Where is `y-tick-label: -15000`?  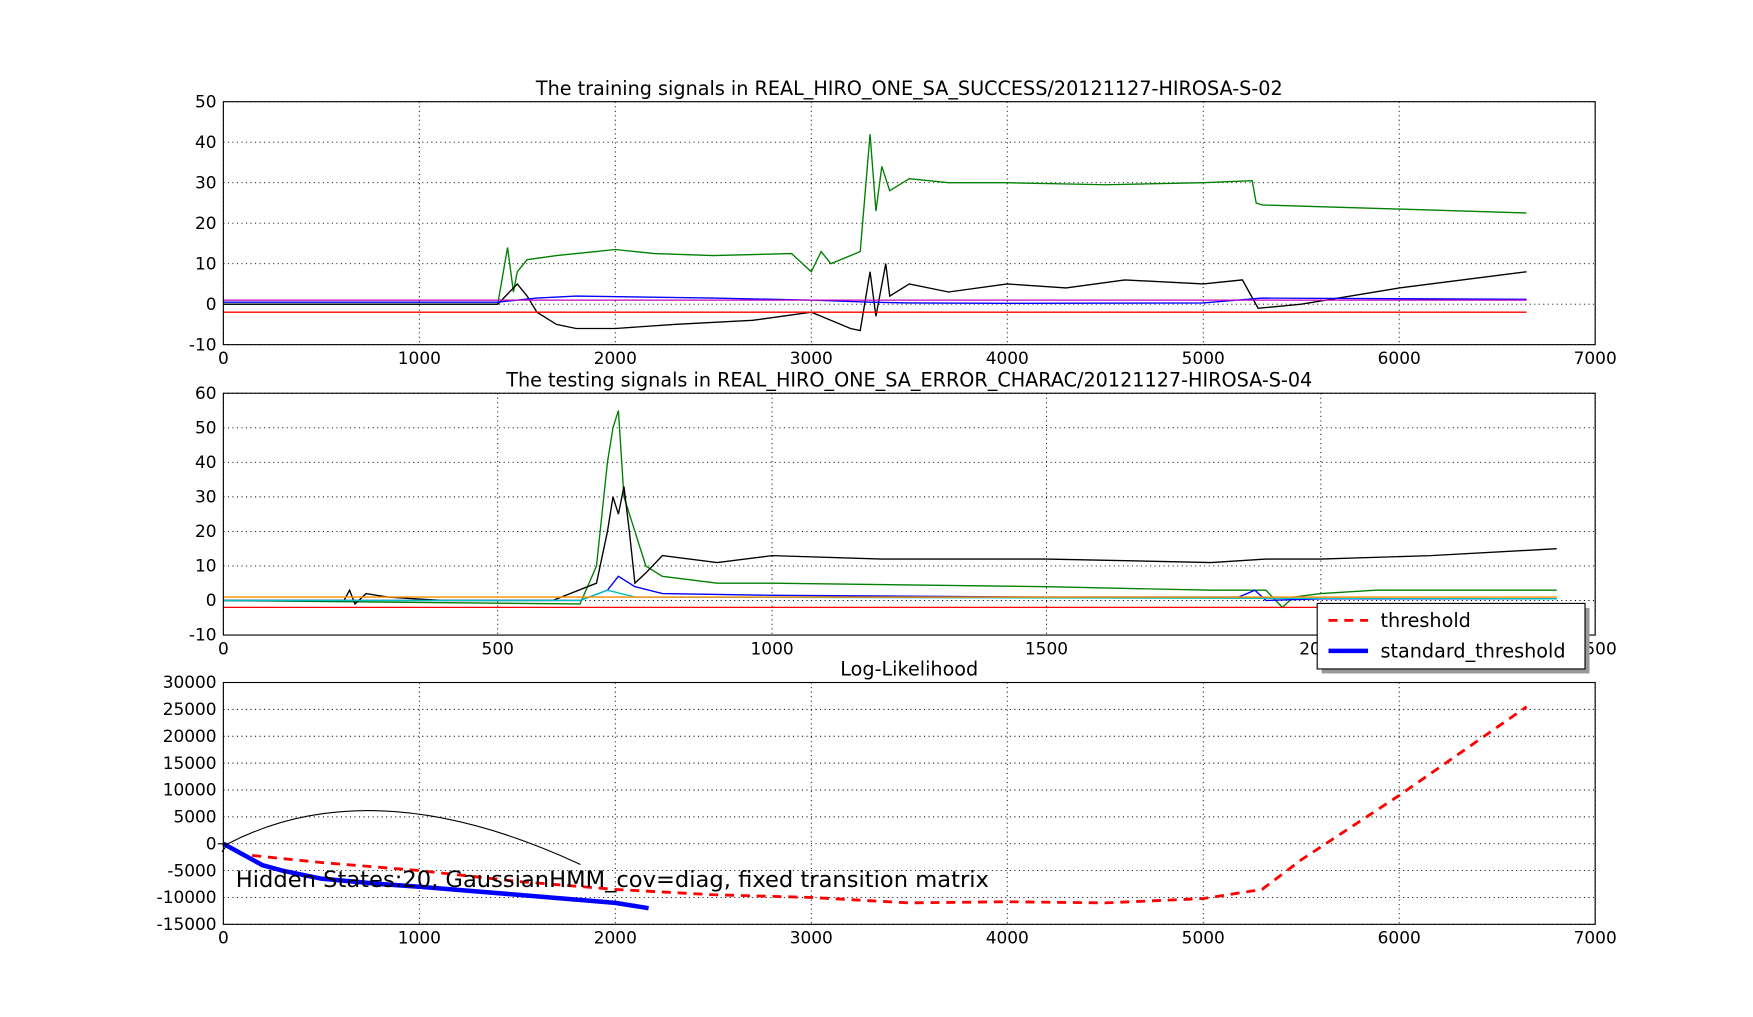 y-tick-label: -15000 is located at coordinates (187, 924).